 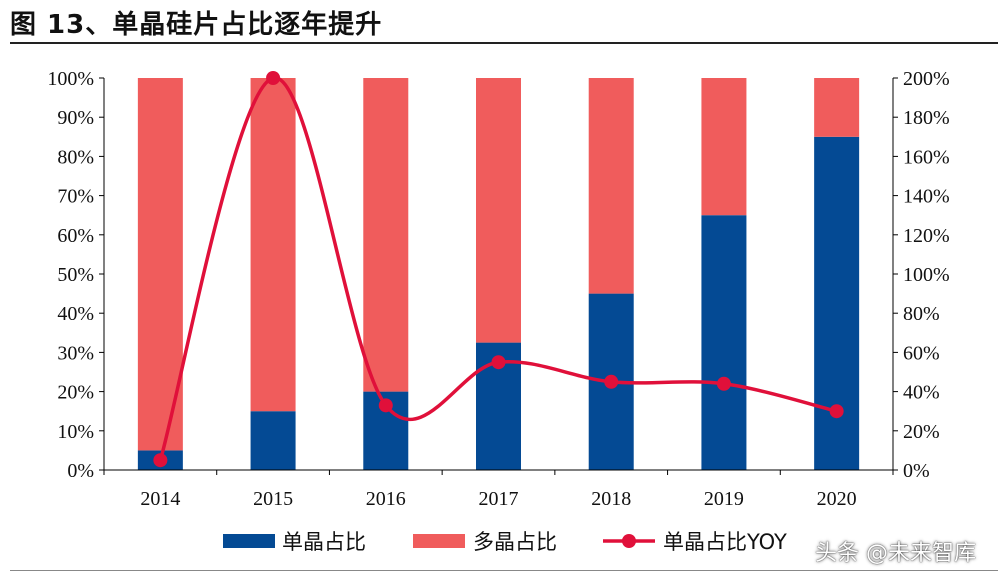 What do you see at coordinates (499, 499) in the screenshot?
I see `x-tick-label-2017: 2017` at bounding box center [499, 499].